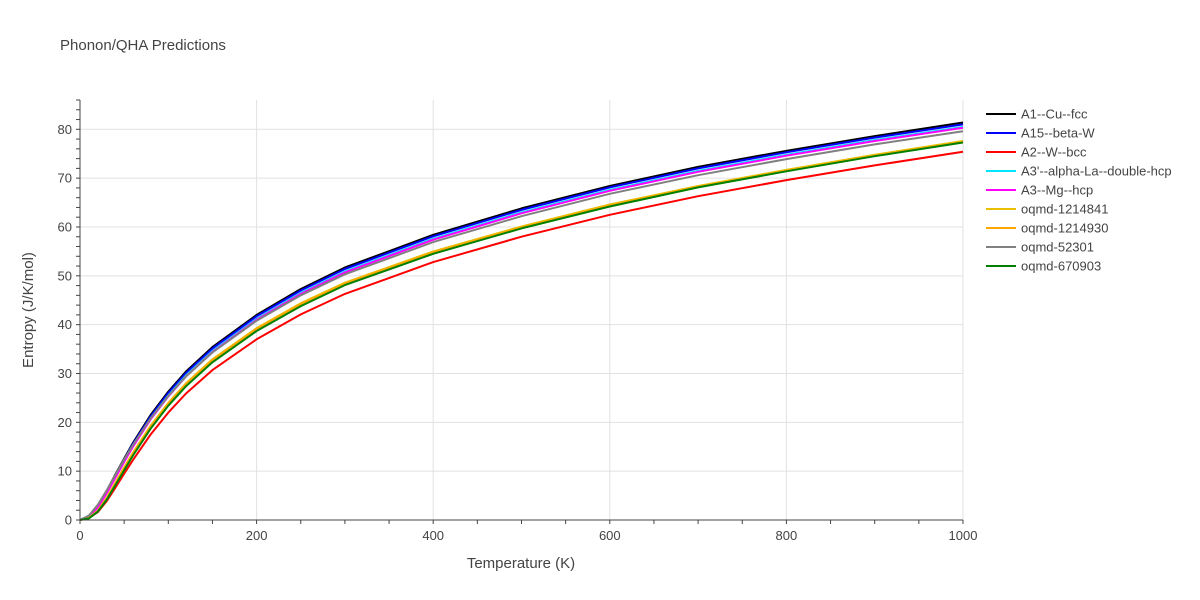  Describe the element at coordinates (65, 129) in the screenshot. I see `y-tick-label: 80` at that location.